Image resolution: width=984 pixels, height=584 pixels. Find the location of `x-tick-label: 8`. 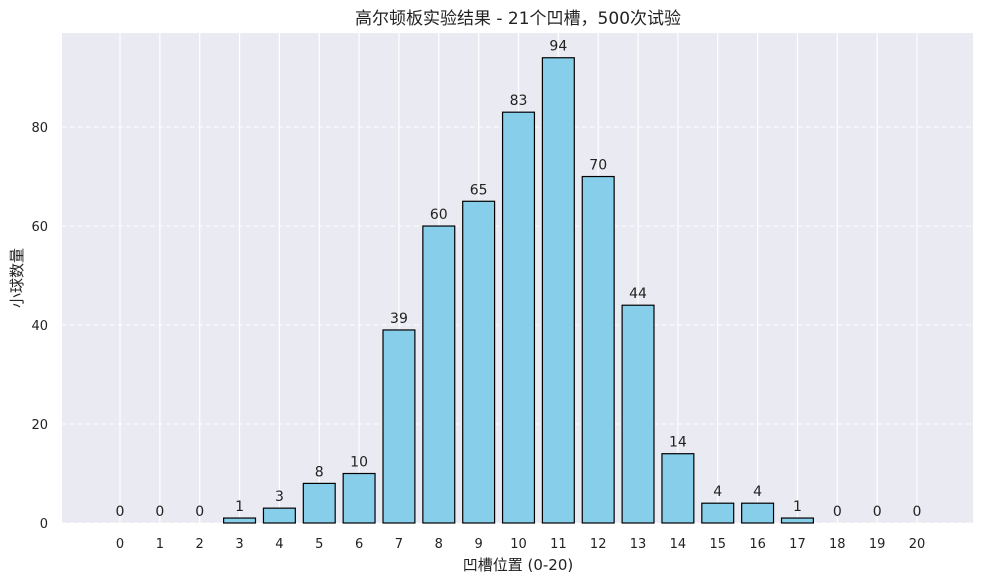

x-tick-label: 8 is located at coordinates (439, 544).